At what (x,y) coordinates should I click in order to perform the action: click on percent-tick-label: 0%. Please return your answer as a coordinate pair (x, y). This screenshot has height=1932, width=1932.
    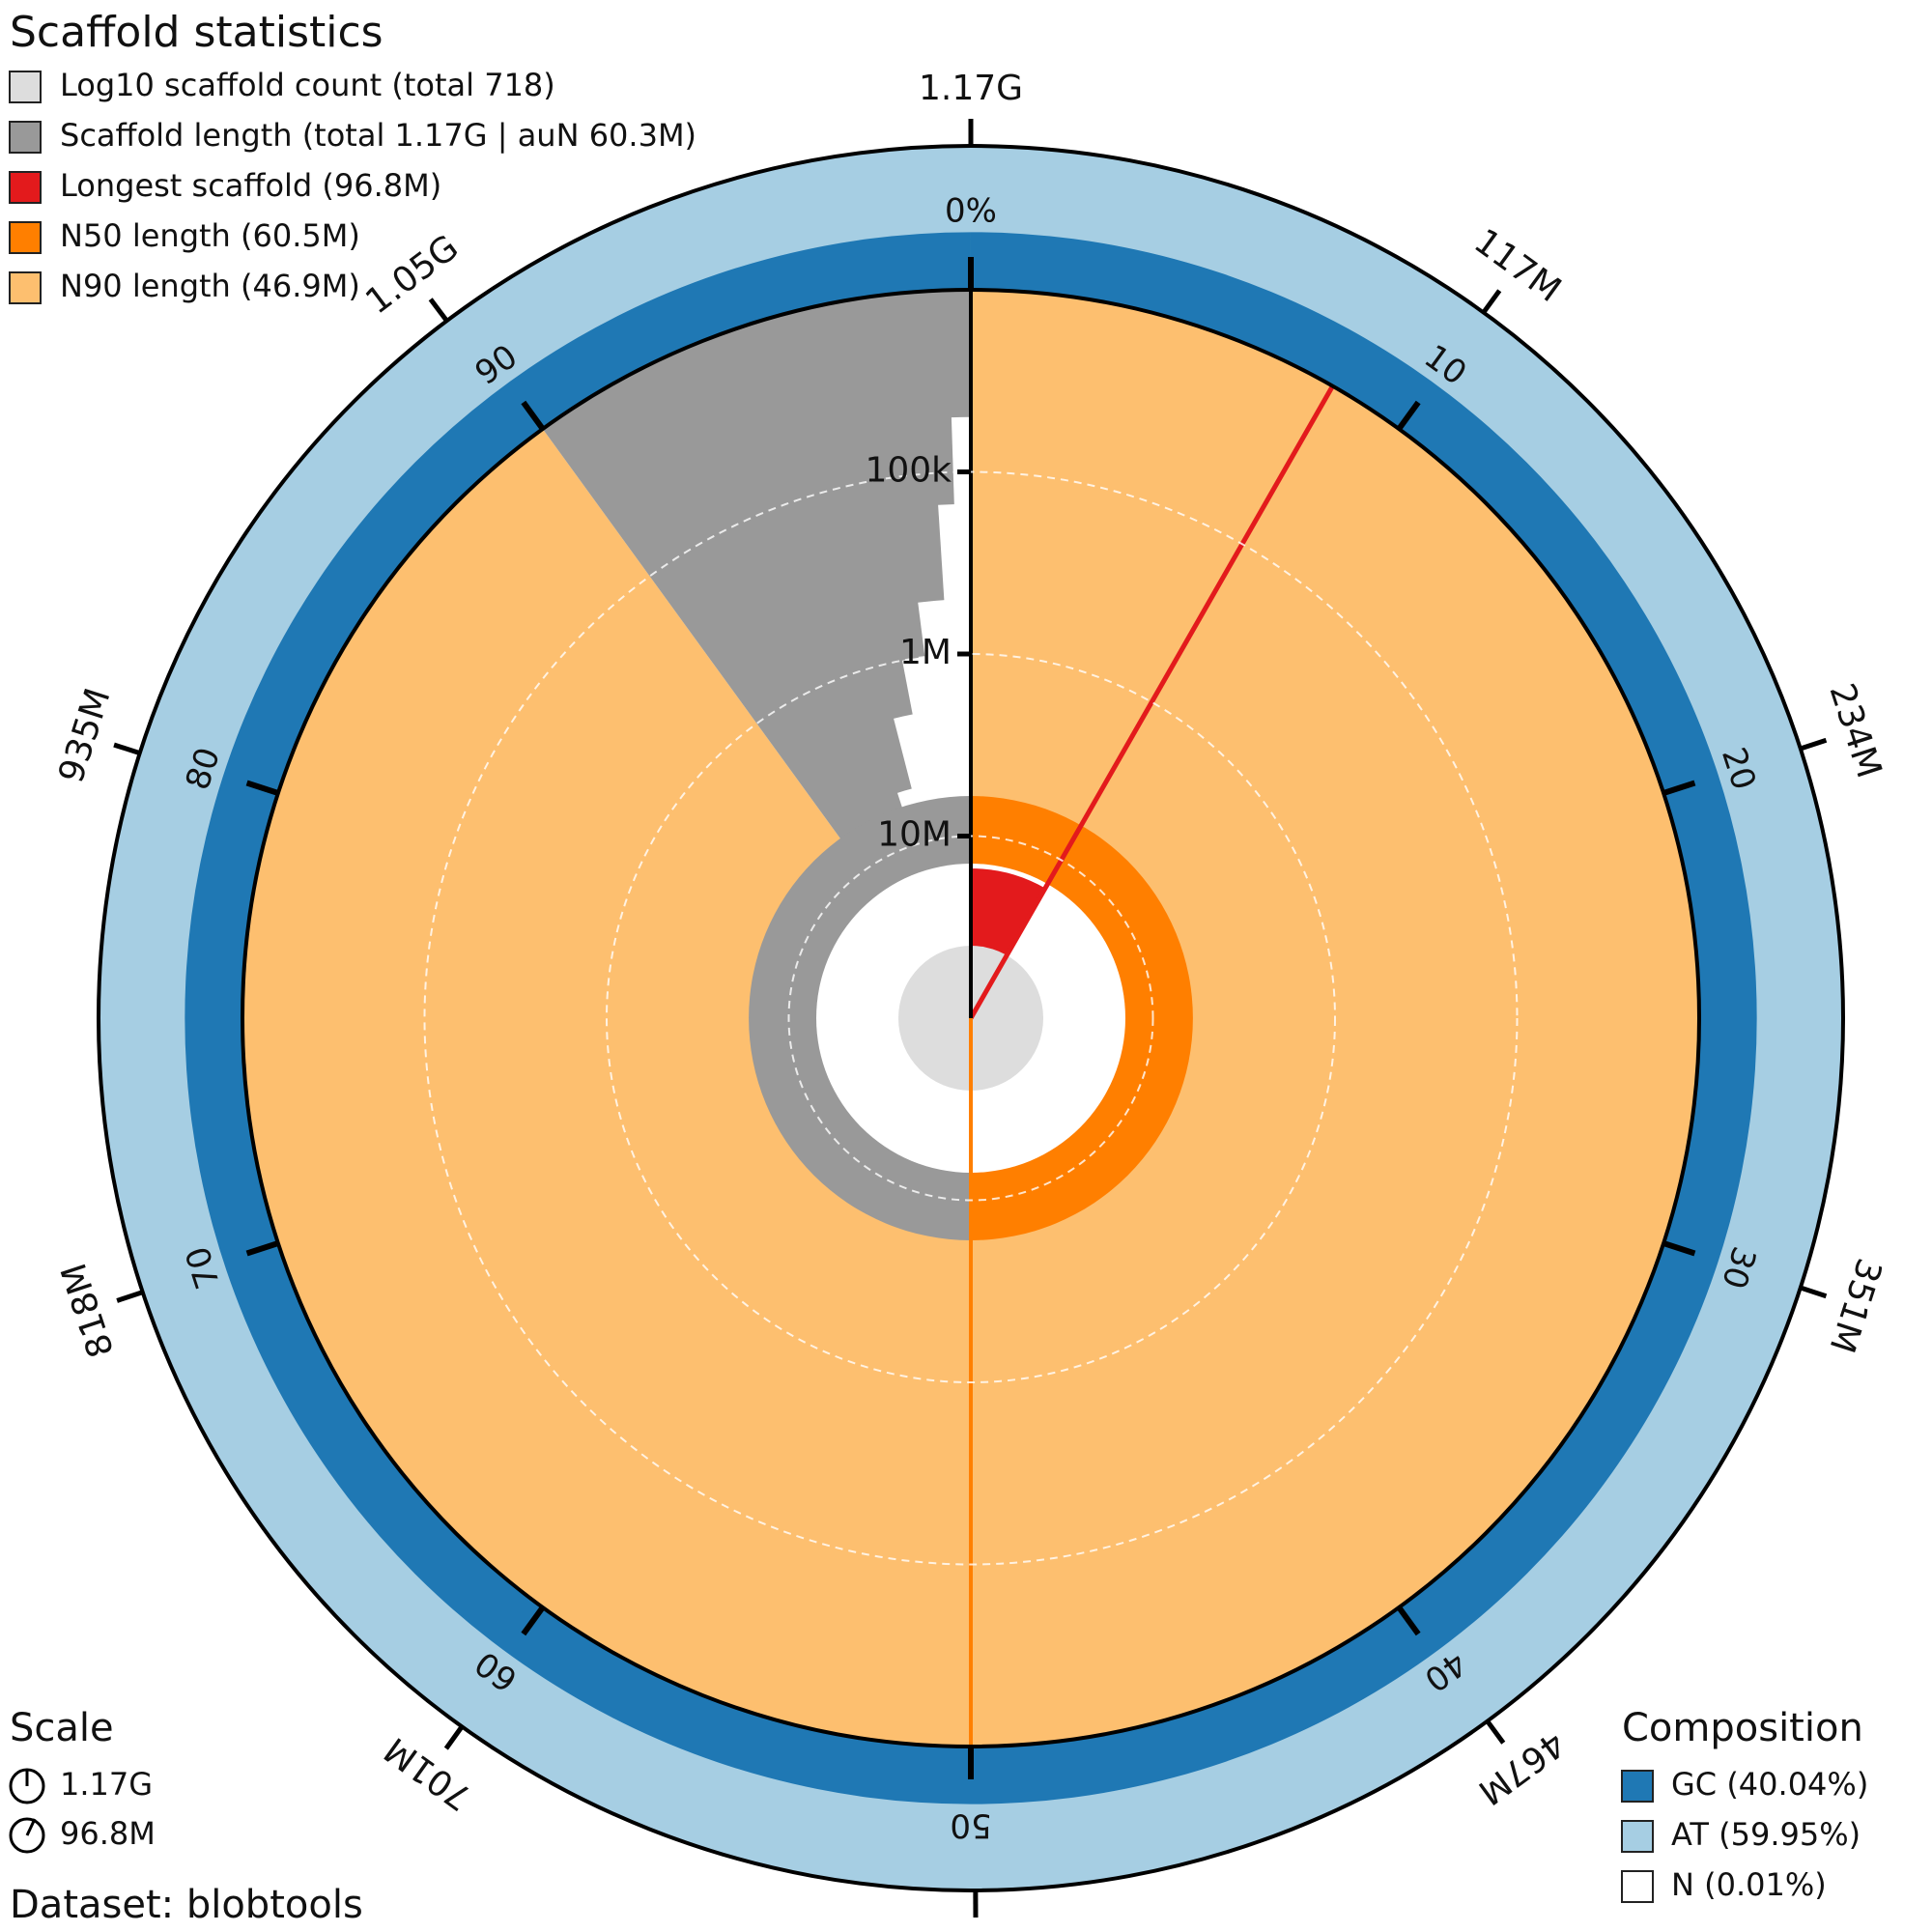
    Looking at the image, I should click on (971, 211).